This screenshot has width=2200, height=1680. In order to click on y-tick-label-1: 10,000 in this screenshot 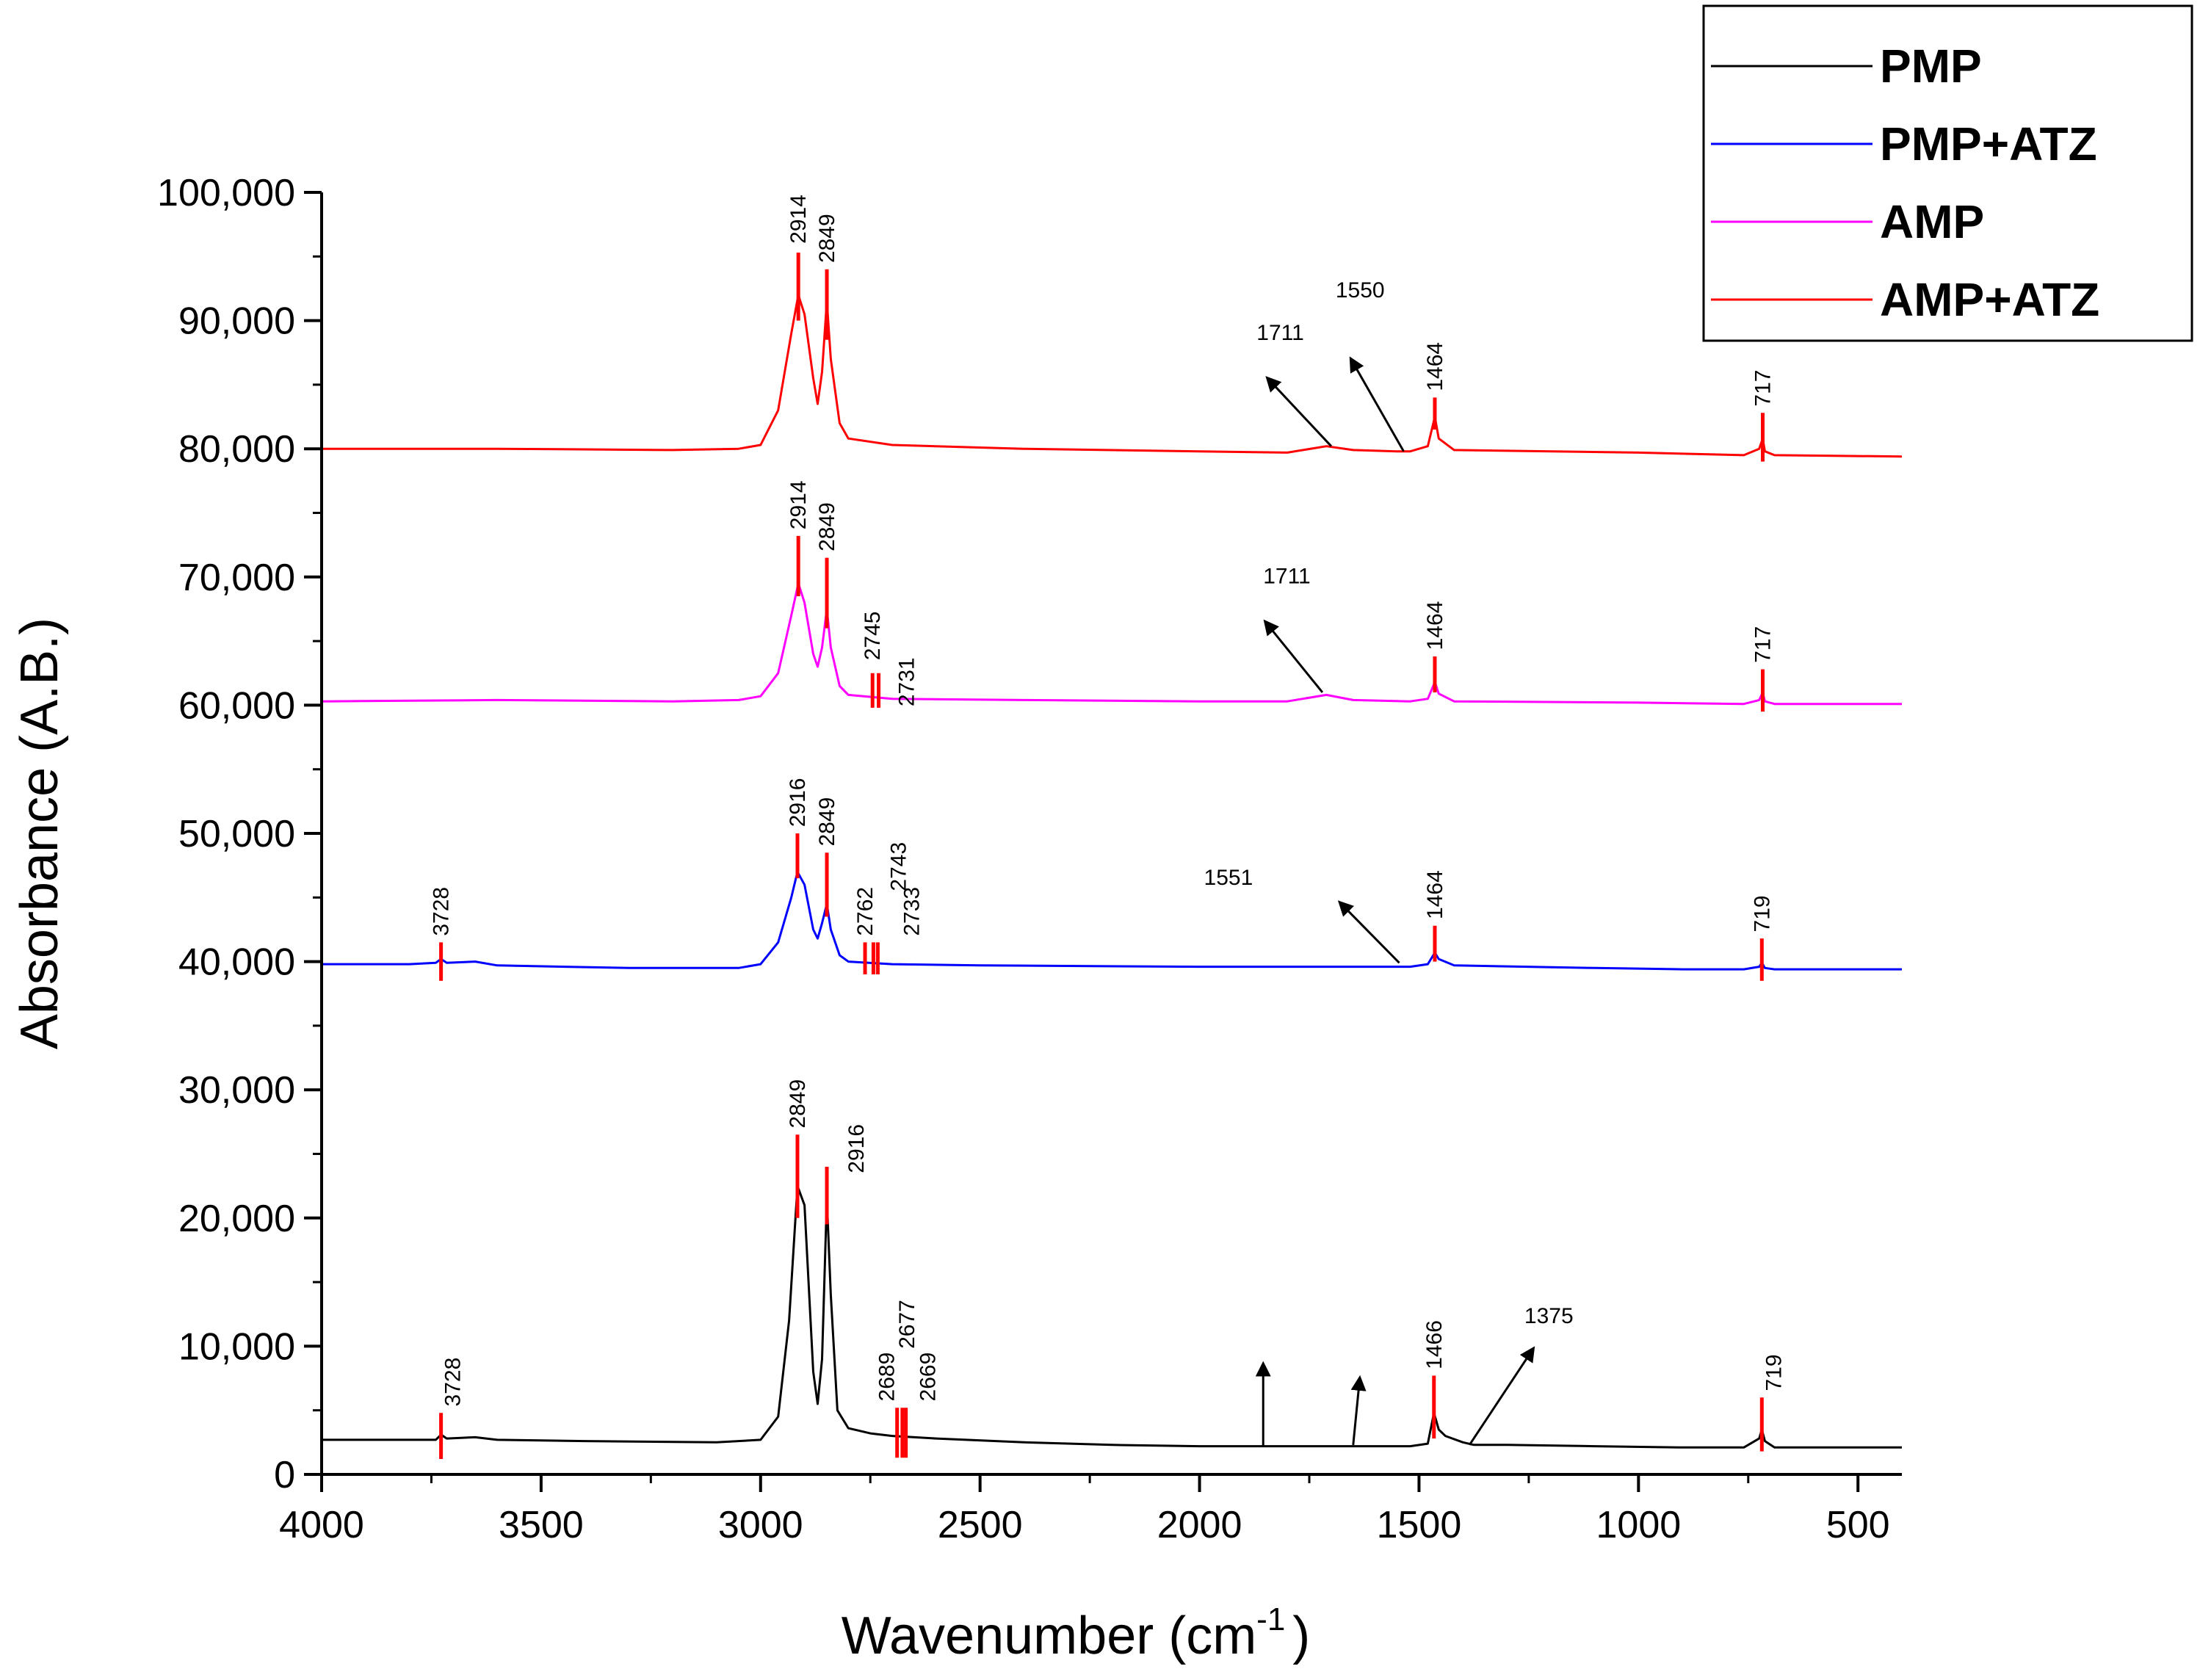, I will do `click(236, 1346)`.